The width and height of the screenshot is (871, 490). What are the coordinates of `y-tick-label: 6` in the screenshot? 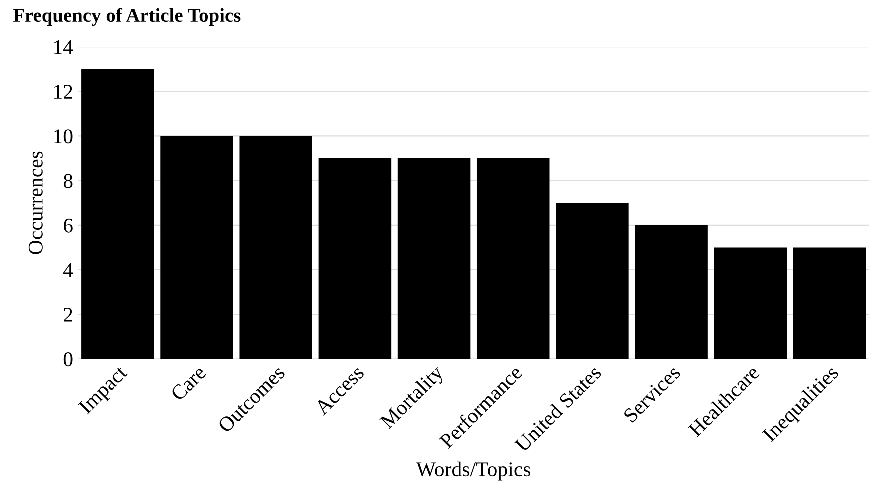 It's located at (68, 225).